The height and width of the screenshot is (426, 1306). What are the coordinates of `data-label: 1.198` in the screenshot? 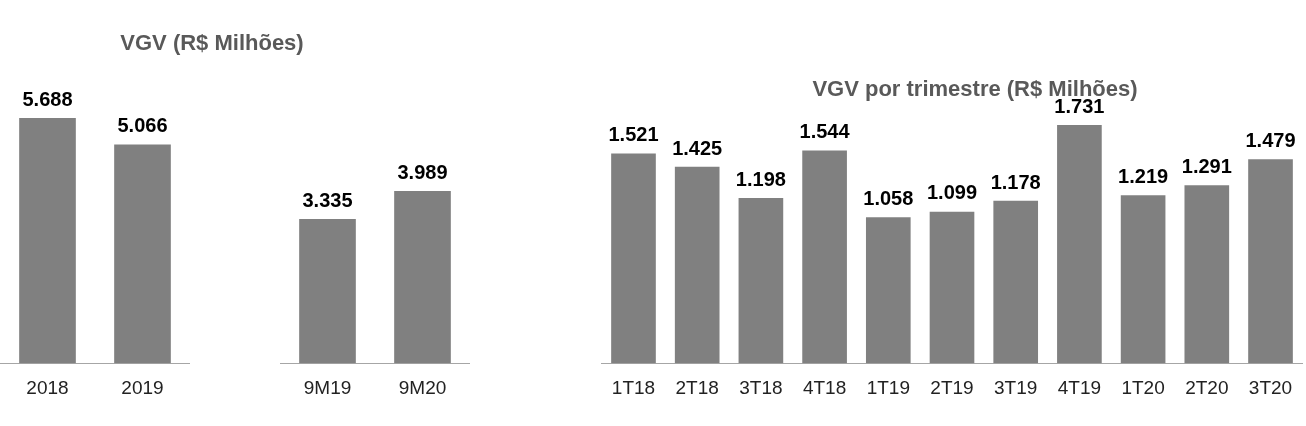 It's located at (760, 178).